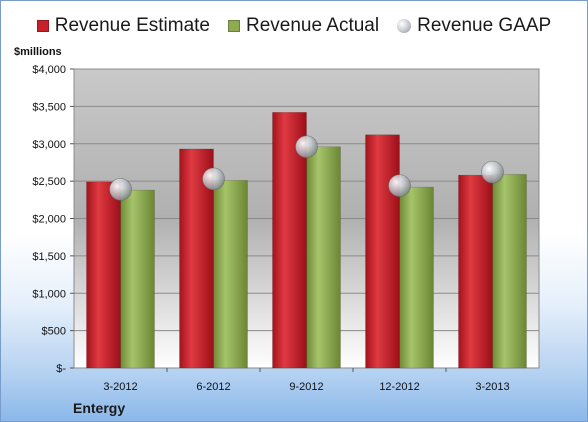 The image size is (588, 422). Describe the element at coordinates (509, 271) in the screenshot. I see `bar-revenue-actual-3-2013` at that location.